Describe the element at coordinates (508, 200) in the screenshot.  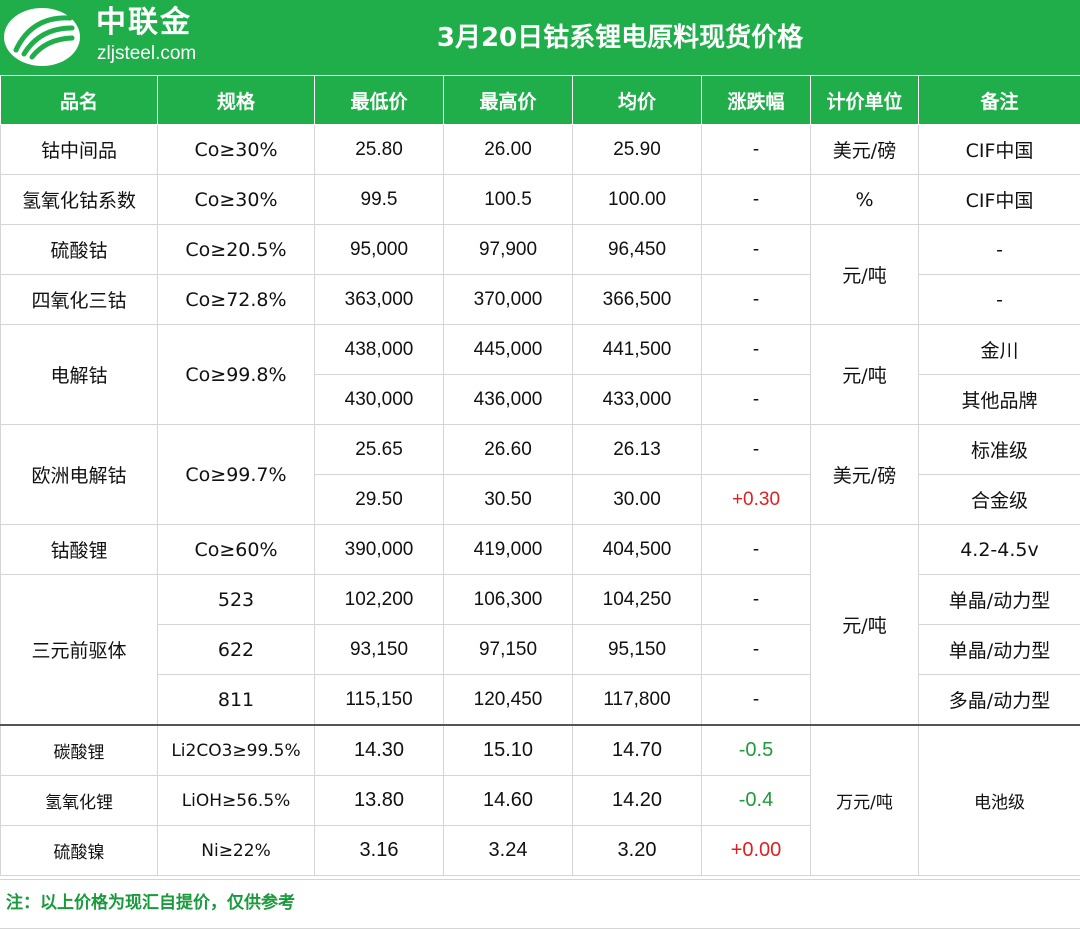
I see `cell-high: 100.5` at that location.